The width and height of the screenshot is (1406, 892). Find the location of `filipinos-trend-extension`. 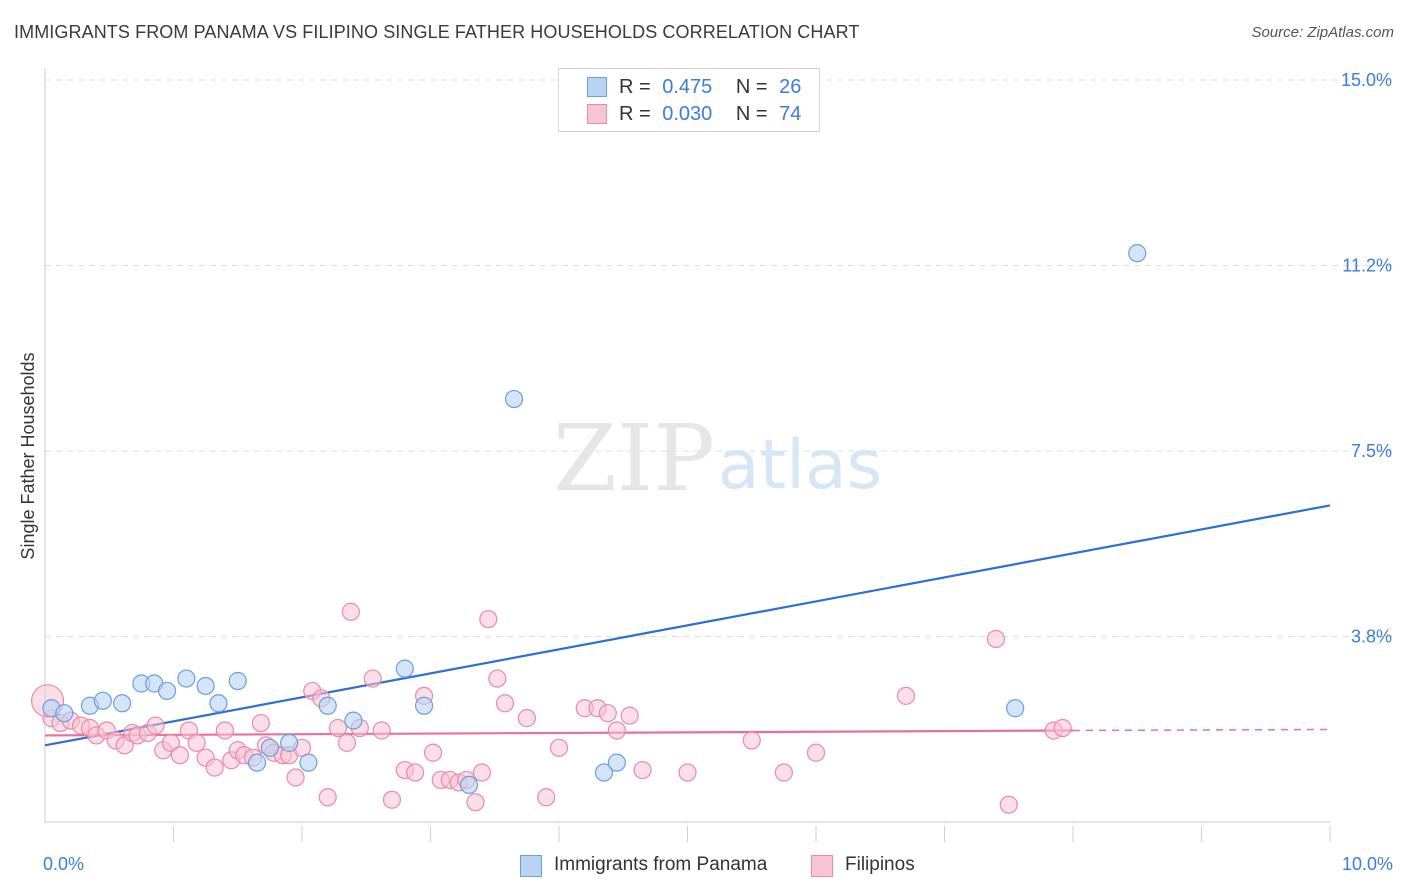

filipinos-trend-extension is located at coordinates (1201, 730).